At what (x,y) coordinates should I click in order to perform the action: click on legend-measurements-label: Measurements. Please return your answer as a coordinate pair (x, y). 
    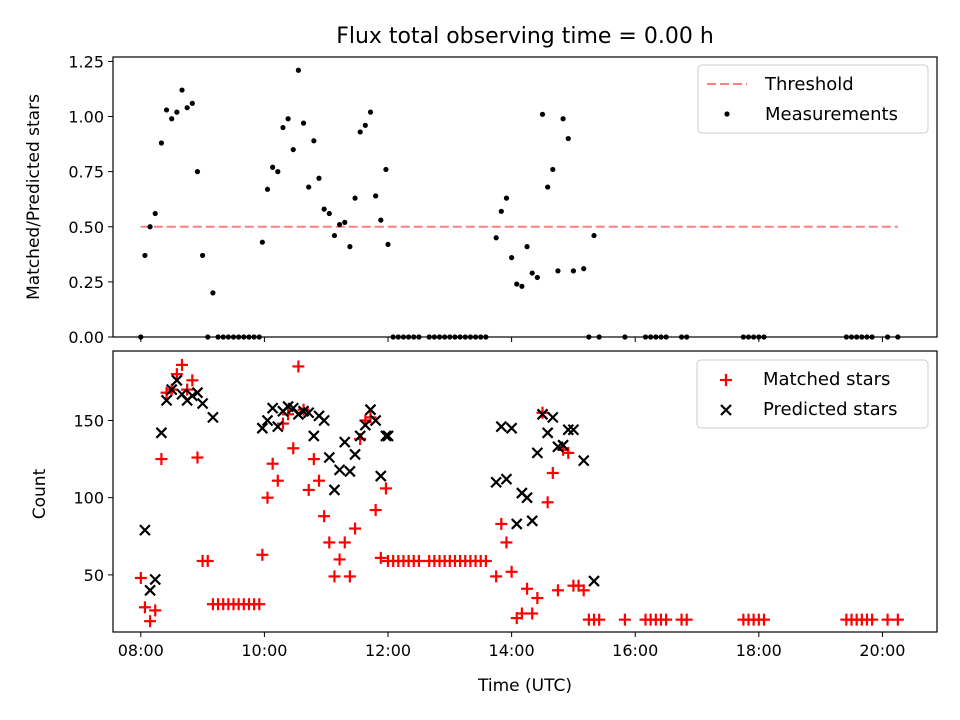
    Looking at the image, I should click on (831, 114).